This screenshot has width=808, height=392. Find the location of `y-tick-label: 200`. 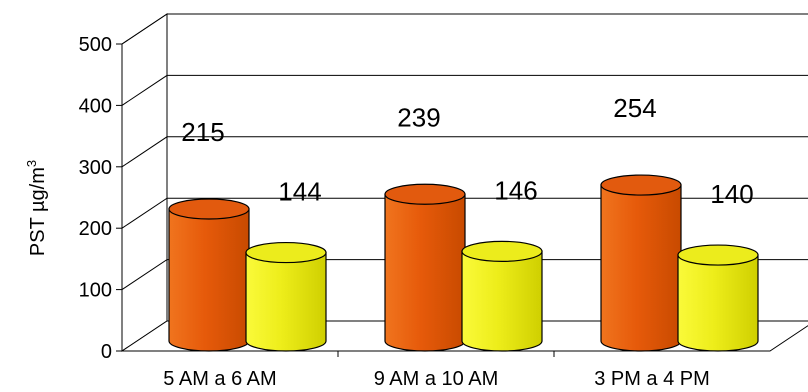

y-tick-label: 200 is located at coordinates (95, 229).